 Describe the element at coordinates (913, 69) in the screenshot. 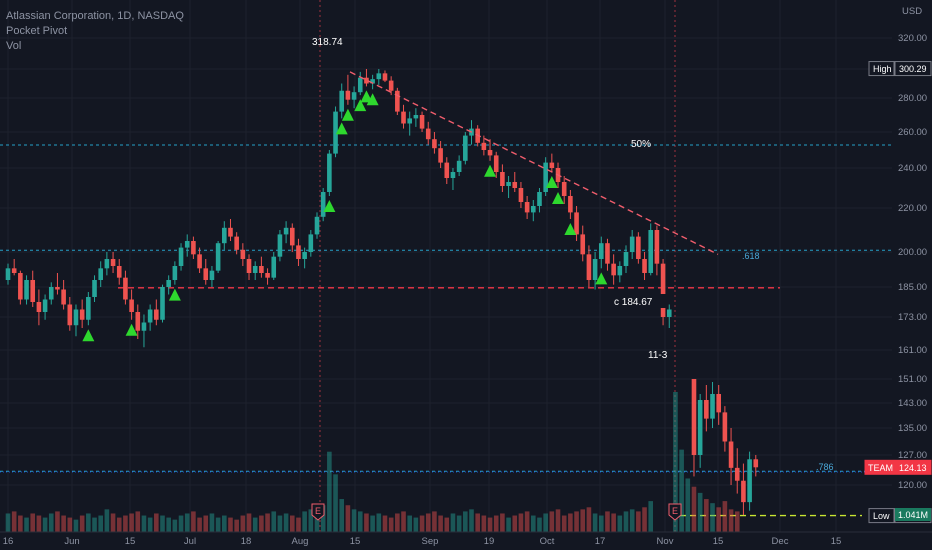

I see `price-badge-value: 300.29` at that location.